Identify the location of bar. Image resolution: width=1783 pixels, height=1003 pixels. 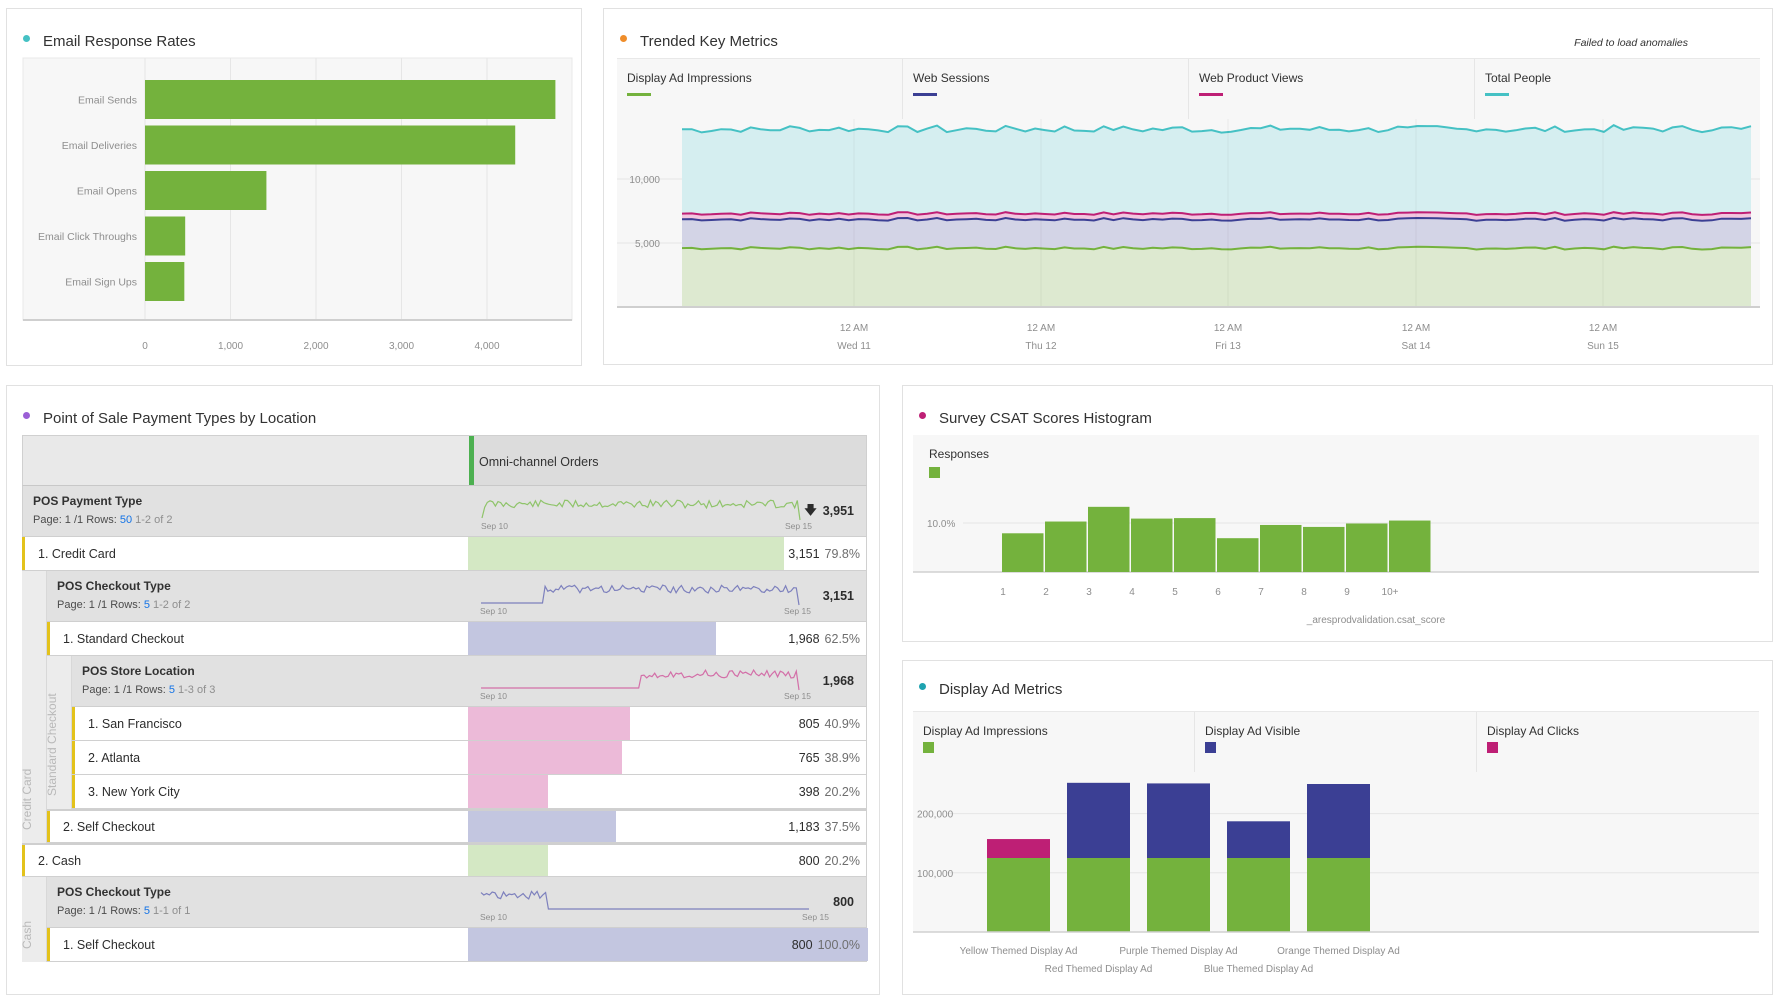
(206, 190).